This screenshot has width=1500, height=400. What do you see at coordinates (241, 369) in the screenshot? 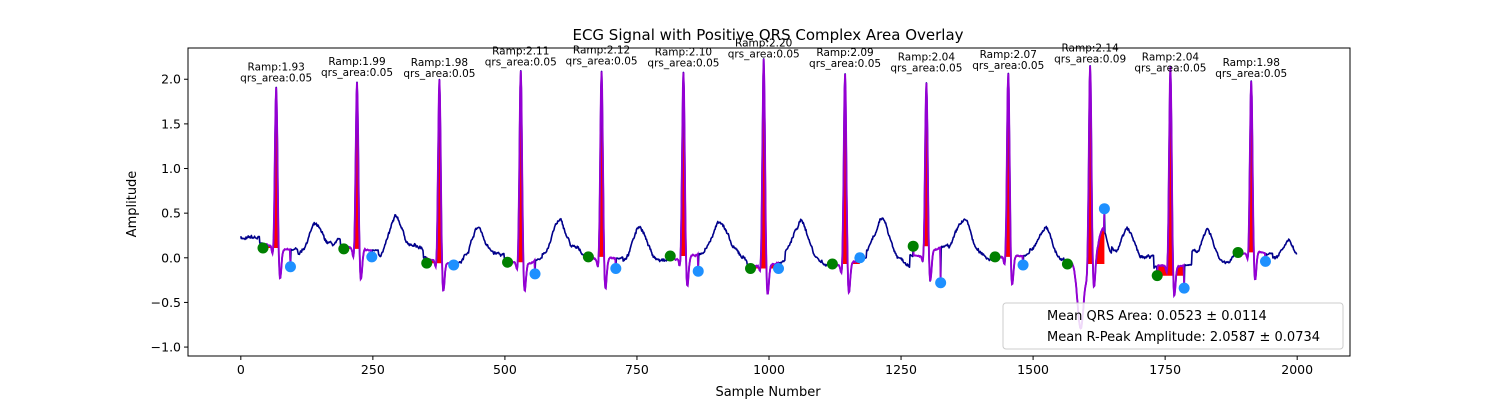
I see `x-tick-label-0: 0` at bounding box center [241, 369].